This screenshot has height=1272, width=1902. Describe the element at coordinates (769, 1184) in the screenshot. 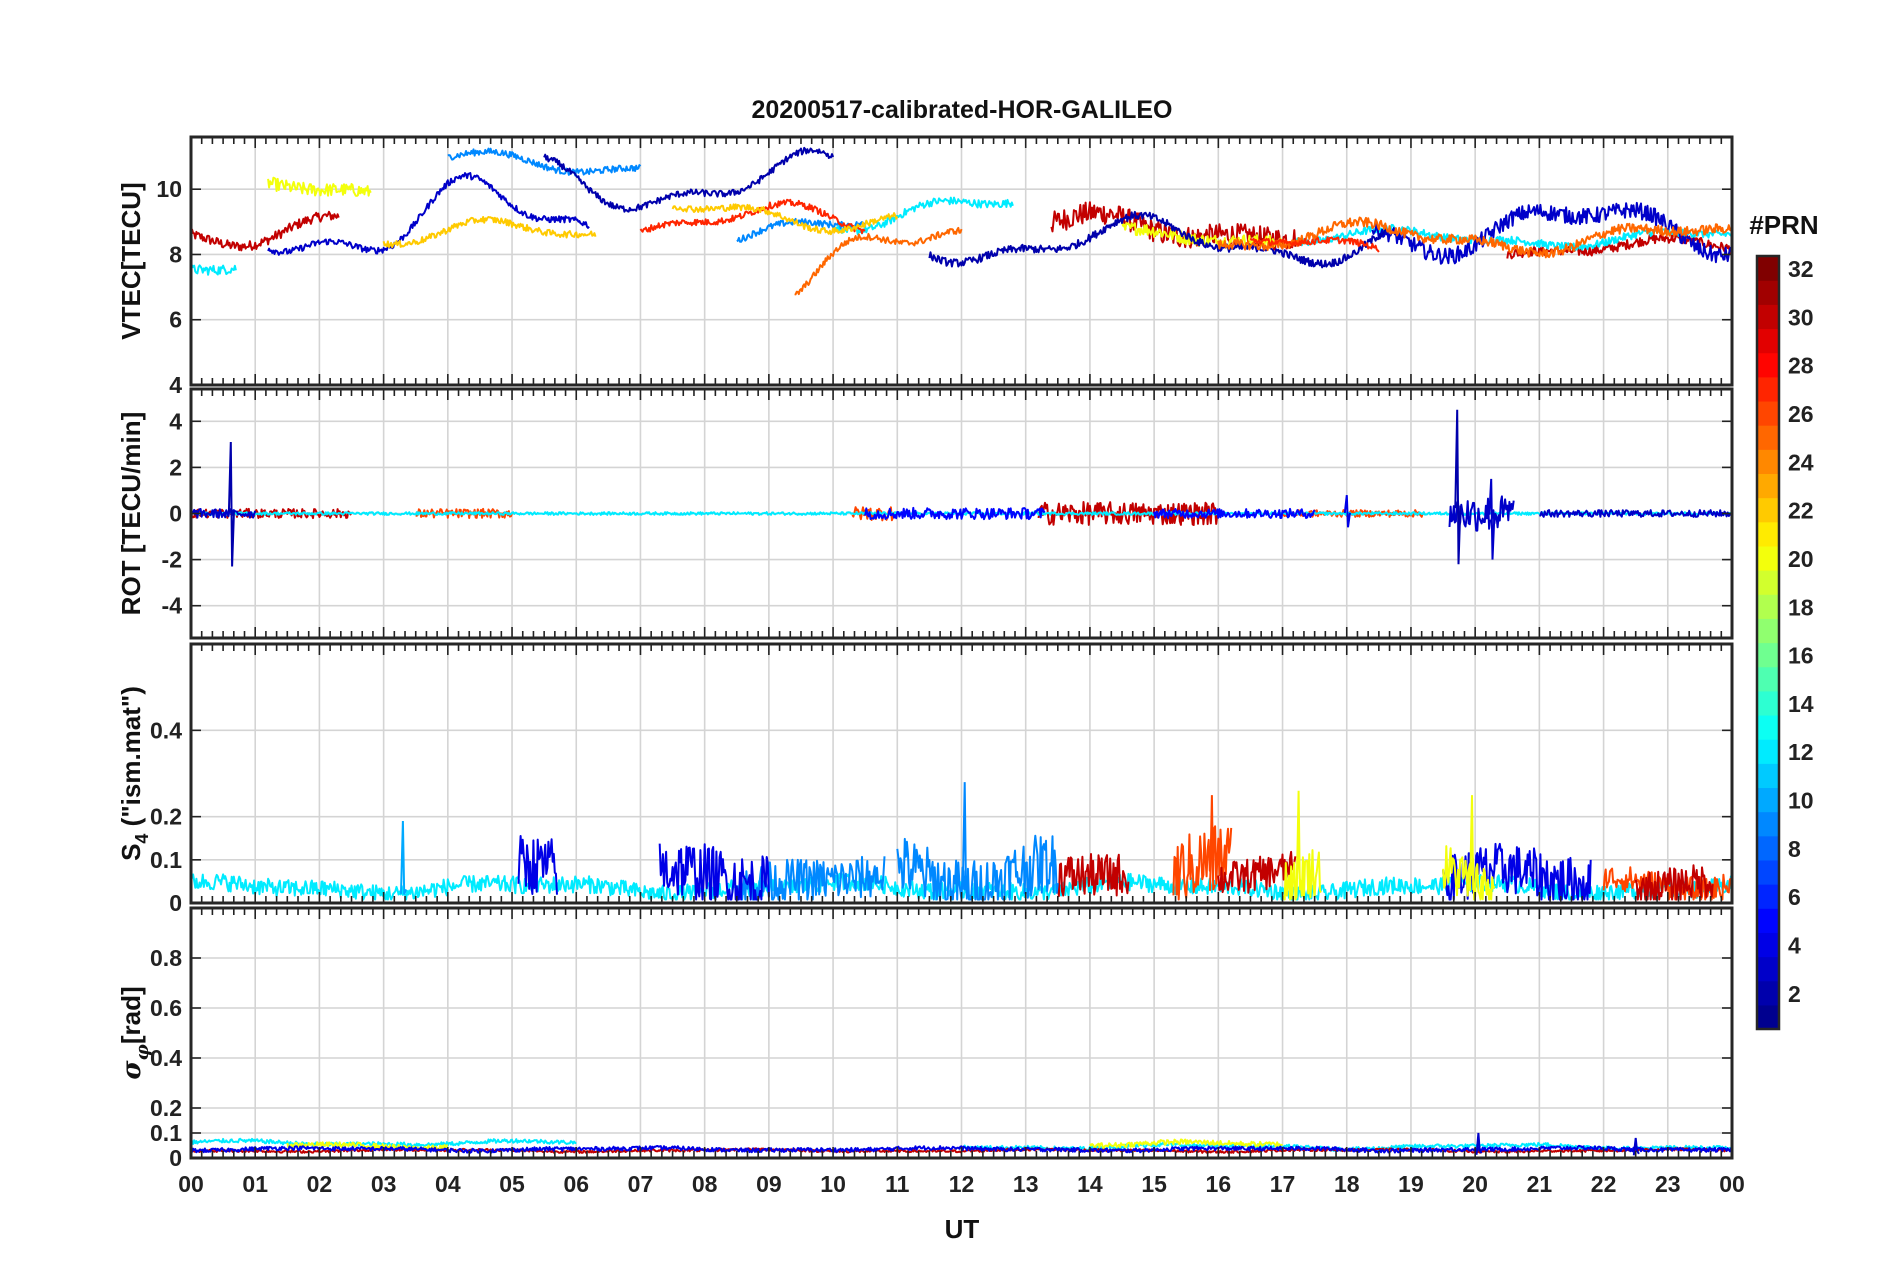

I see `x-tick-label: 09` at that location.